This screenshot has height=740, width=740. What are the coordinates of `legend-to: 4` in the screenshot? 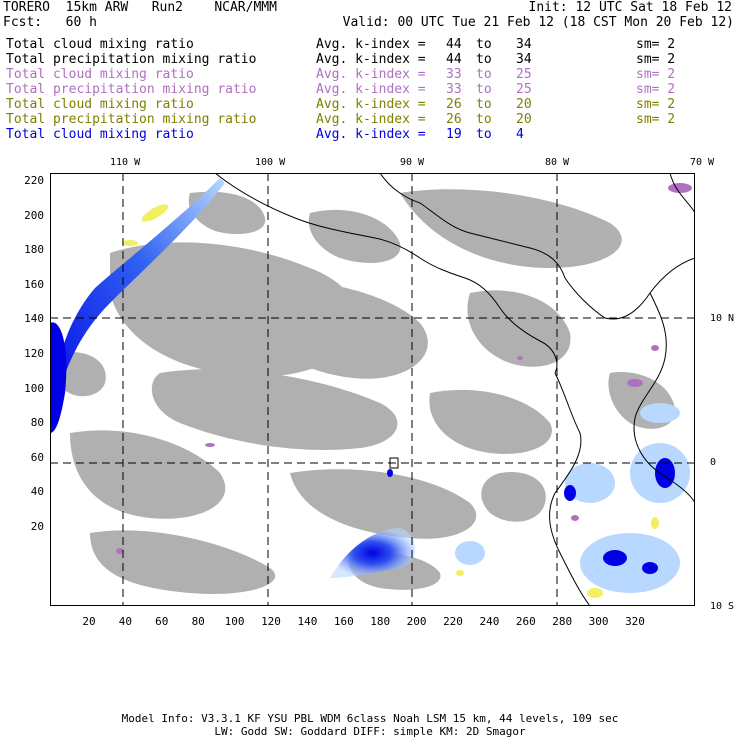 It's located at (520, 134).